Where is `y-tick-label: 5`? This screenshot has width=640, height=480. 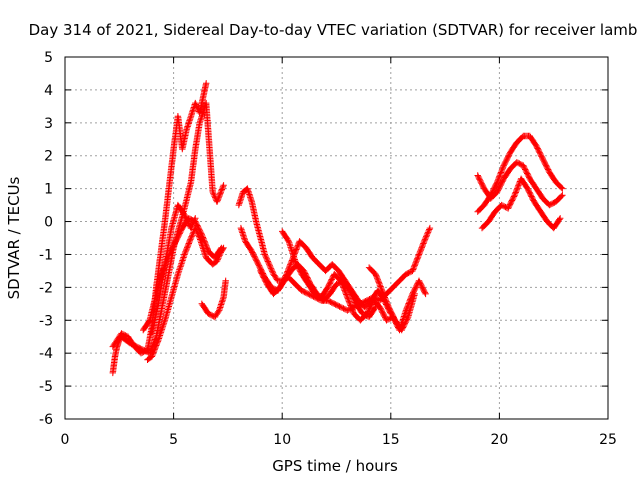
y-tick-label: 5 is located at coordinates (48, 58).